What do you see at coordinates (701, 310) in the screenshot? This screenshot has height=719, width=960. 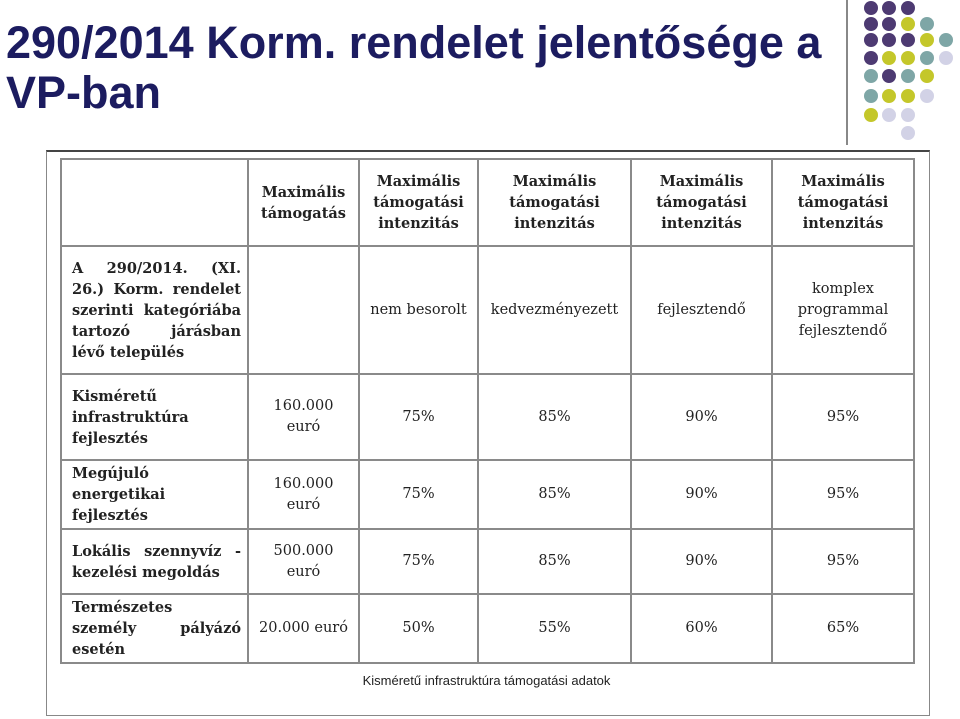 I see `category-cell: fejlesztendő` at bounding box center [701, 310].